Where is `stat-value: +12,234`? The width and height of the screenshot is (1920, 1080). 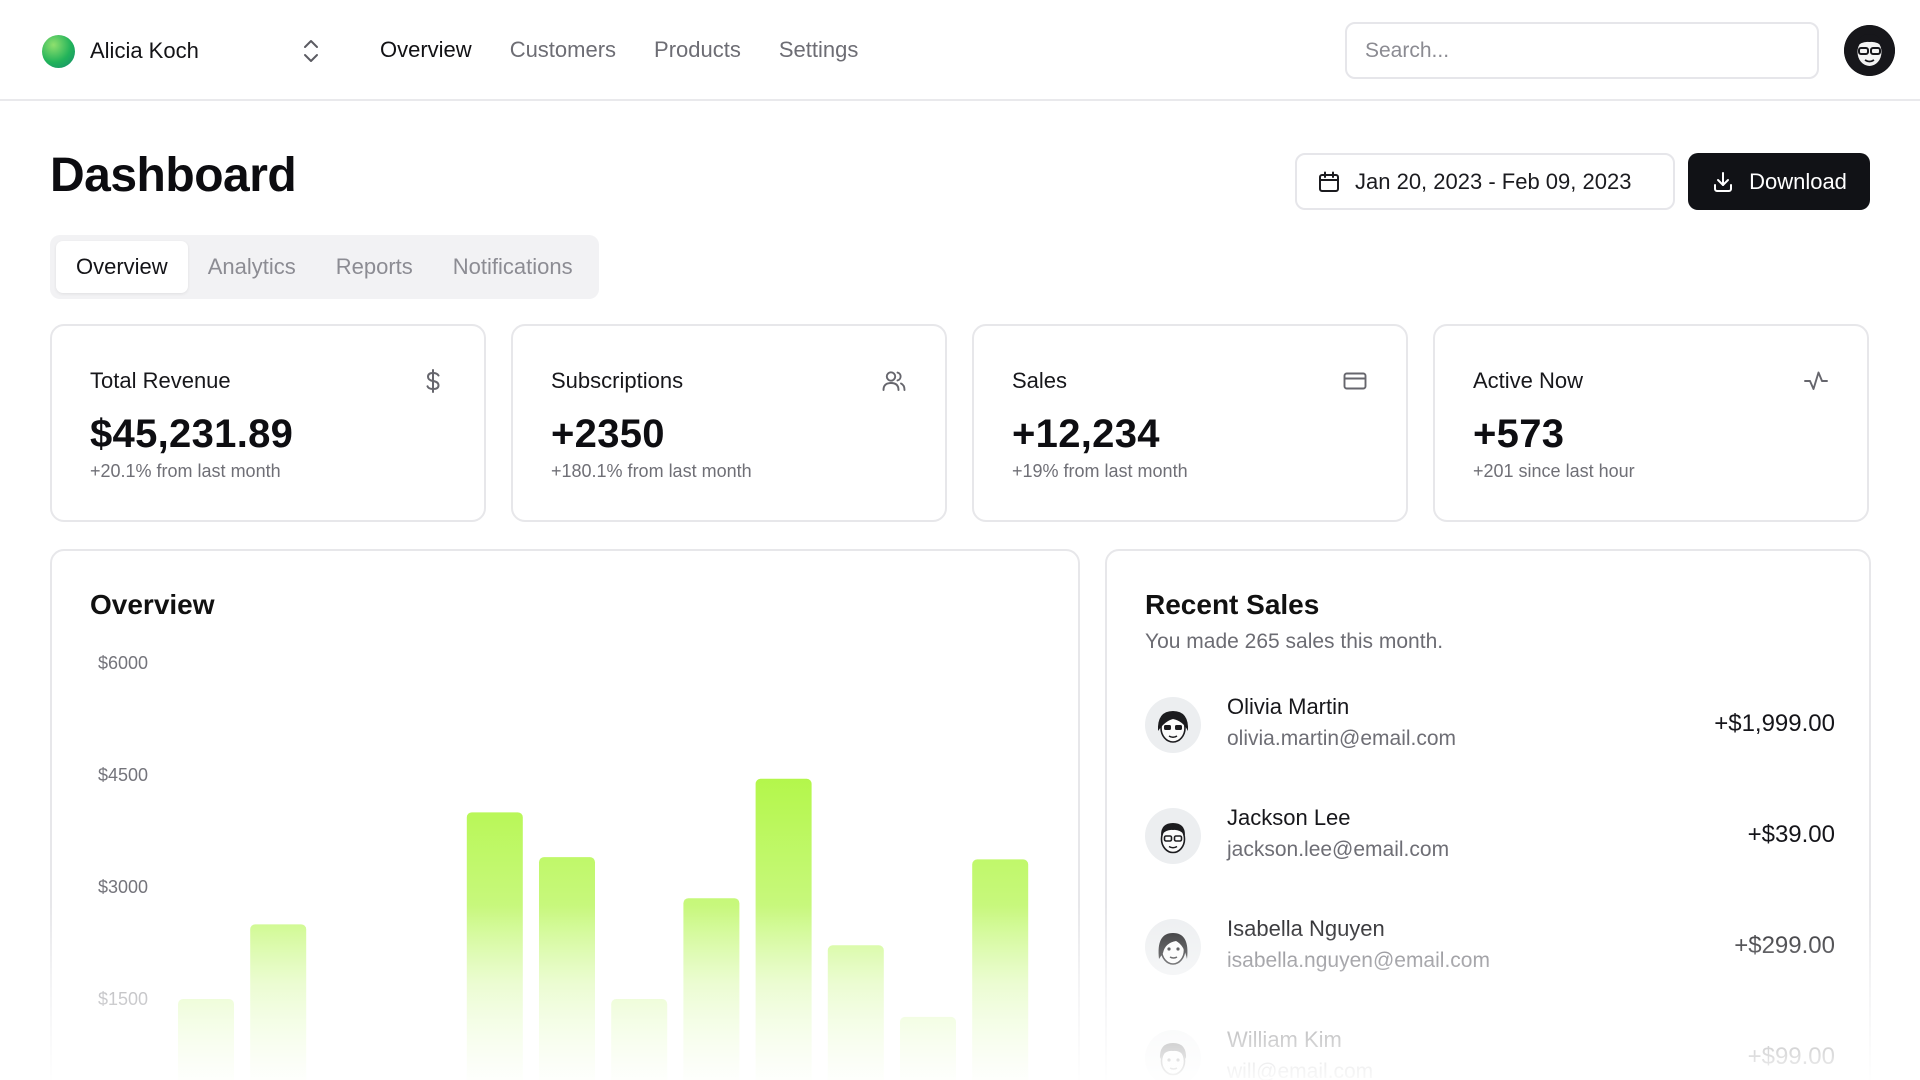 stat-value: +12,234 is located at coordinates (1086, 434).